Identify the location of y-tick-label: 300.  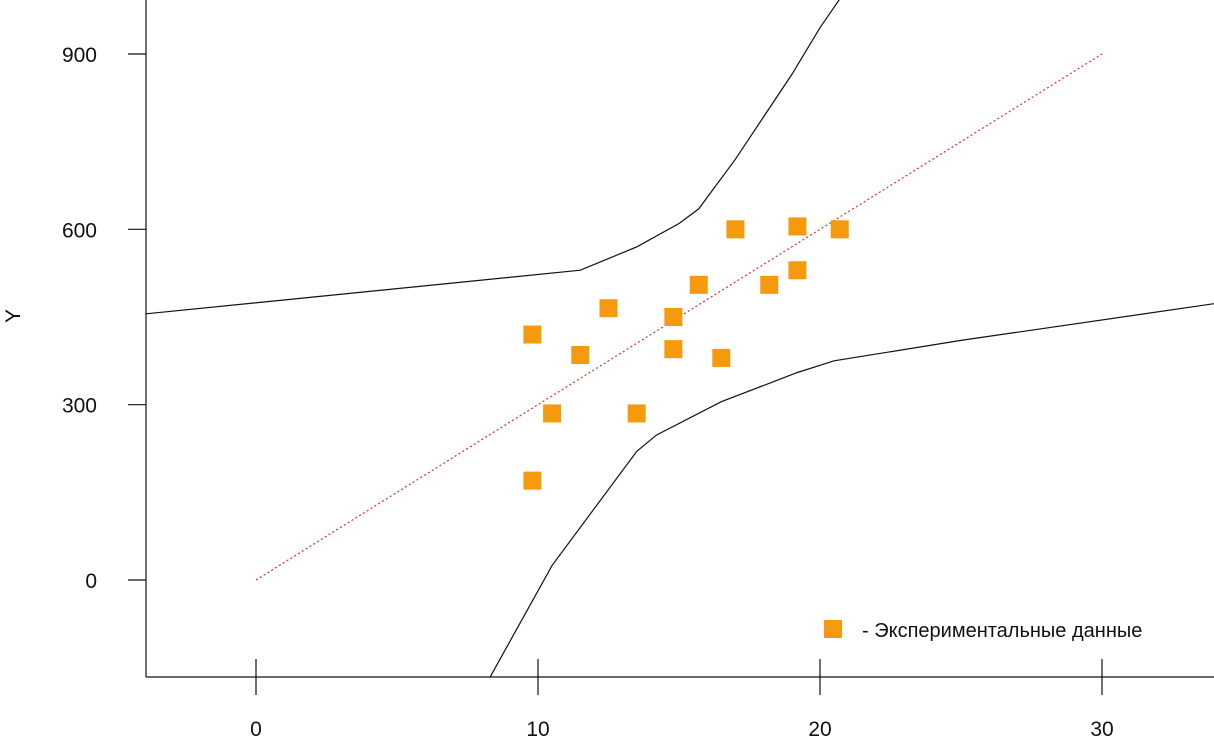
(79, 406).